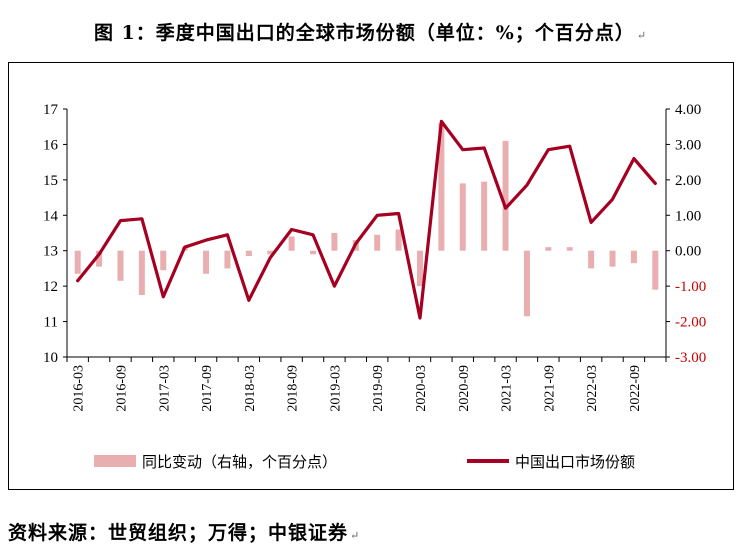 This screenshot has height=554, width=741. Describe the element at coordinates (690, 323) in the screenshot. I see `right-axis-tick-label: -2.00` at that location.